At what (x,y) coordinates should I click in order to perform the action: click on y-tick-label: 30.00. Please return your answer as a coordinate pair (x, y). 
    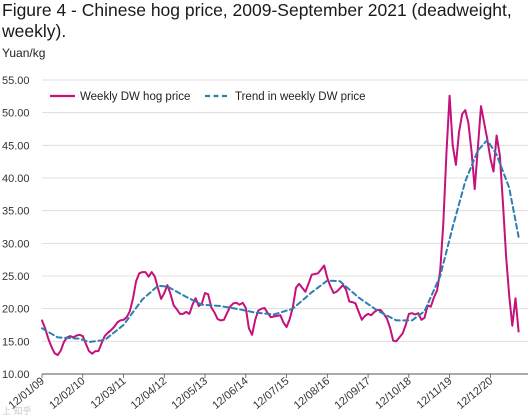
    Looking at the image, I should click on (16, 244).